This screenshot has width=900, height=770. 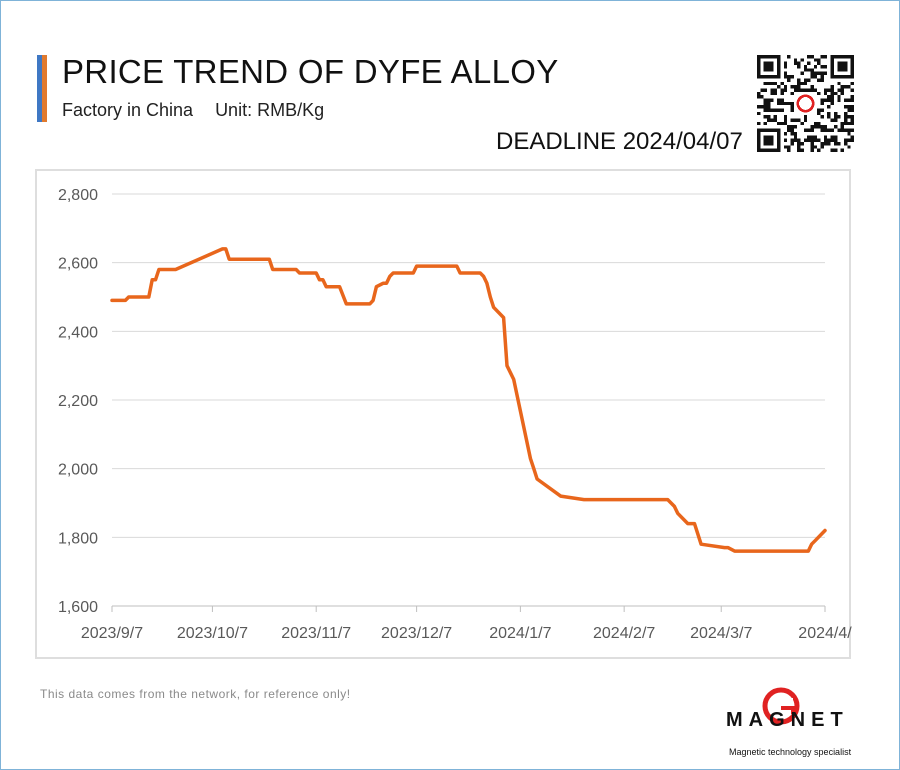 What do you see at coordinates (78, 401) in the screenshot?
I see `y-tick-label: 2,200` at bounding box center [78, 401].